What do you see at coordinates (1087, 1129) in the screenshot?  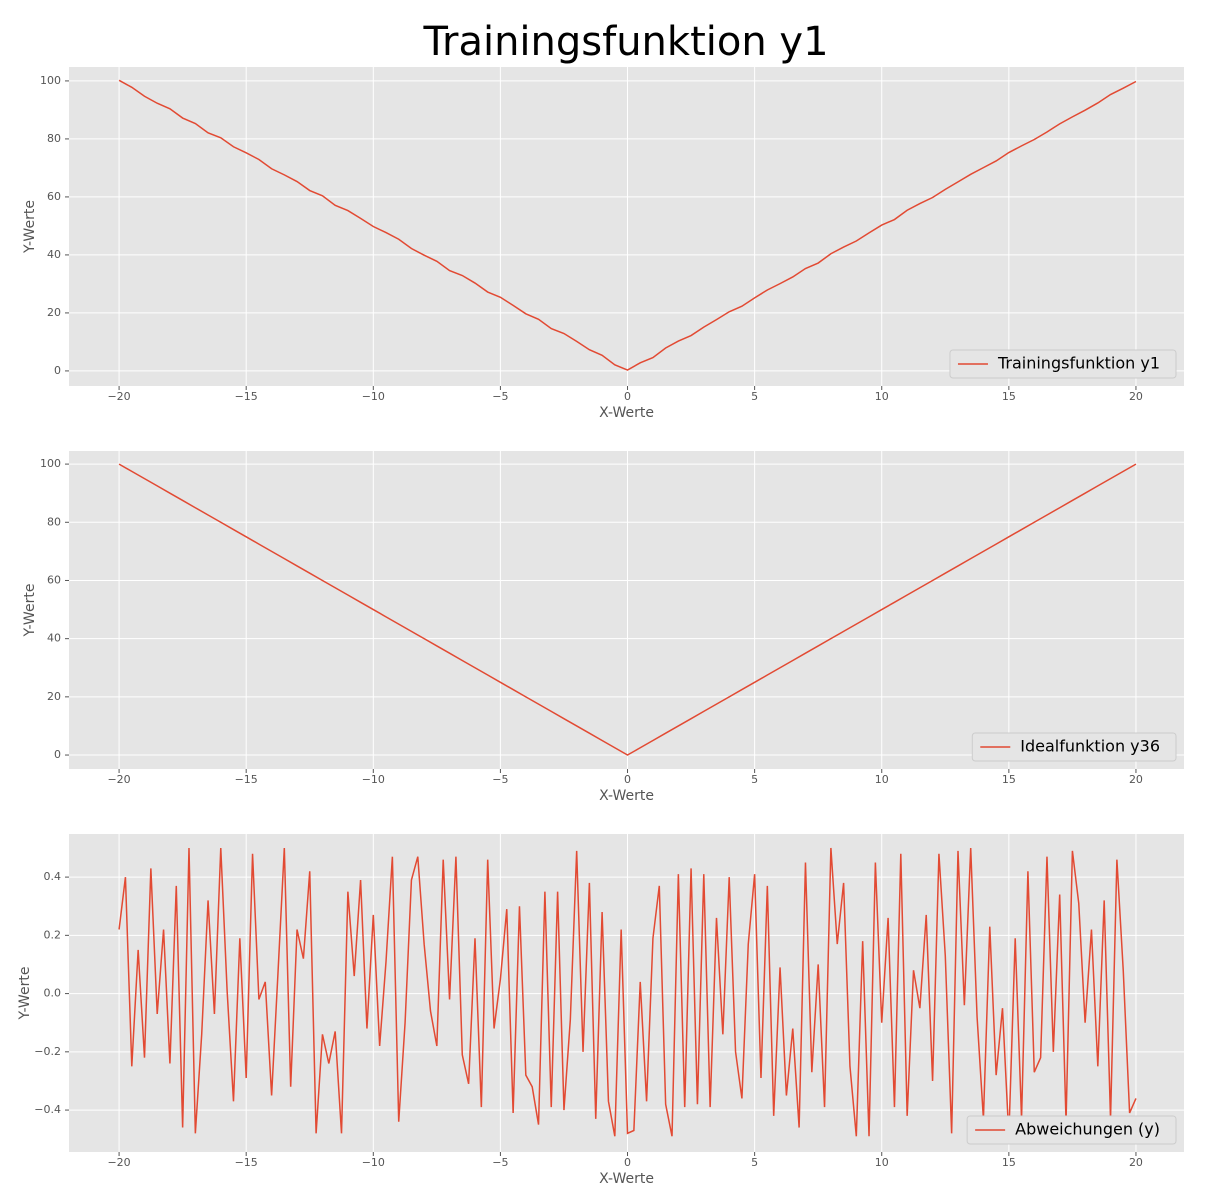 I see `legend-label: Abweichungen (y)` at bounding box center [1087, 1129].